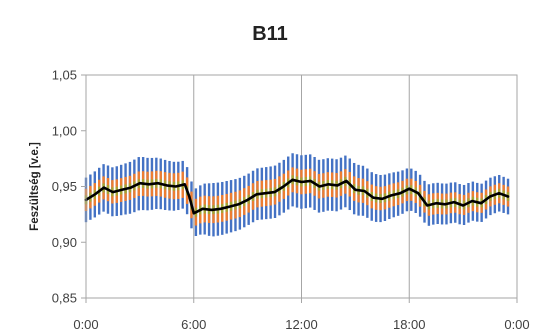  Describe the element at coordinates (64, 242) in the screenshot. I see `y-tick-label: 0,90` at that location.